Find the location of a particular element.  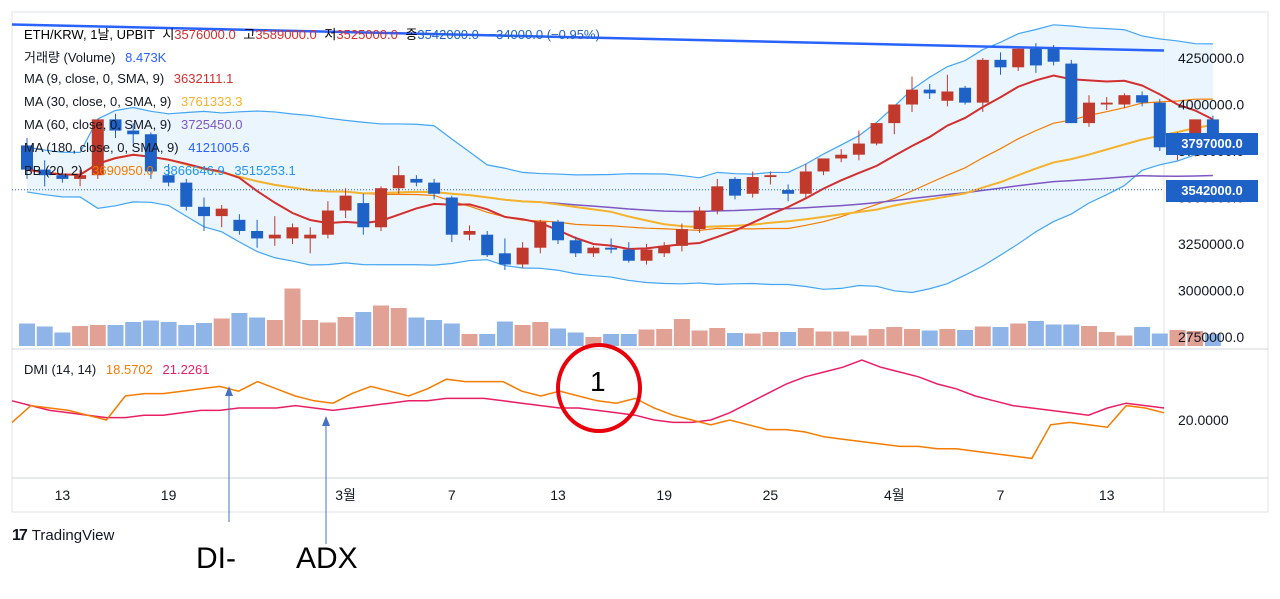

legend-volume: 거래량 (Volume) 8.473K is located at coordinates (95, 56).